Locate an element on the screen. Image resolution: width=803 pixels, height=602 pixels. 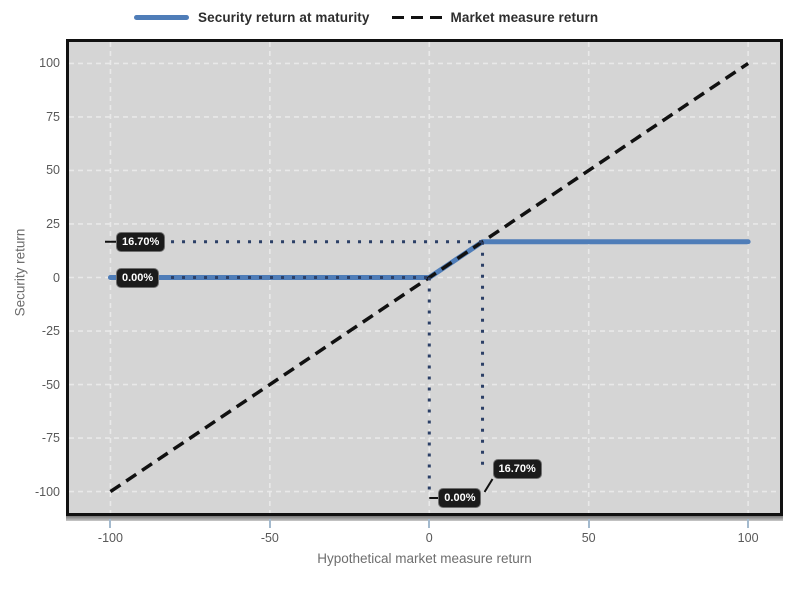
y-tick-label: -75 is located at coordinates (50, 438).